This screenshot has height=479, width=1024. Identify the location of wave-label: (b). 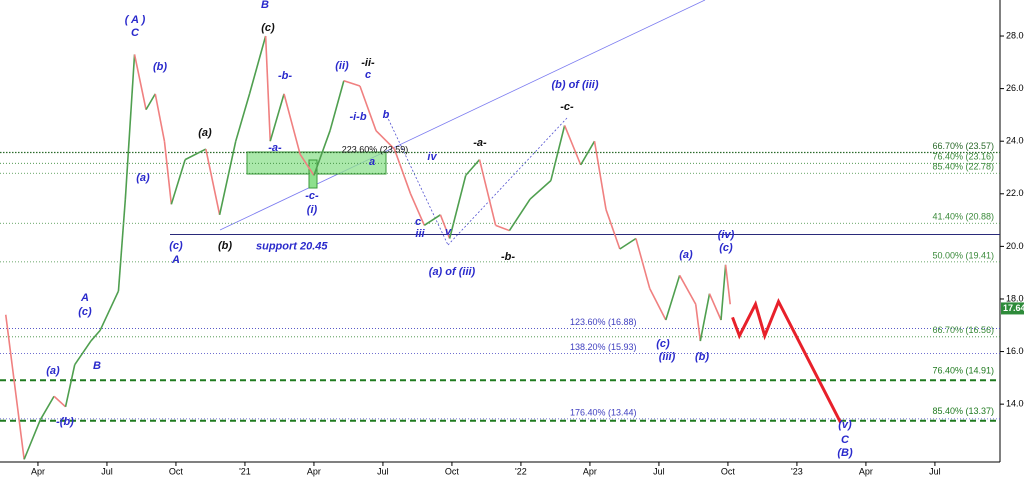
(160, 67).